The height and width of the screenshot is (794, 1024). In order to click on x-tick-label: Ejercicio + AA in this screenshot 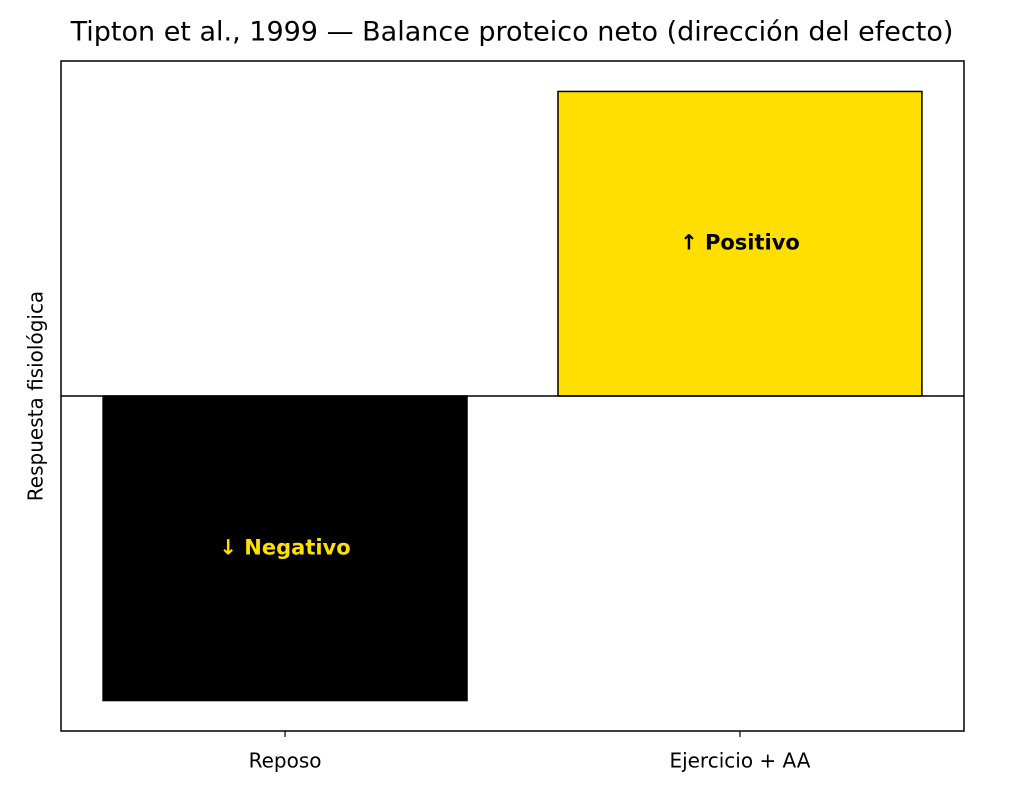, I will do `click(739, 761)`.